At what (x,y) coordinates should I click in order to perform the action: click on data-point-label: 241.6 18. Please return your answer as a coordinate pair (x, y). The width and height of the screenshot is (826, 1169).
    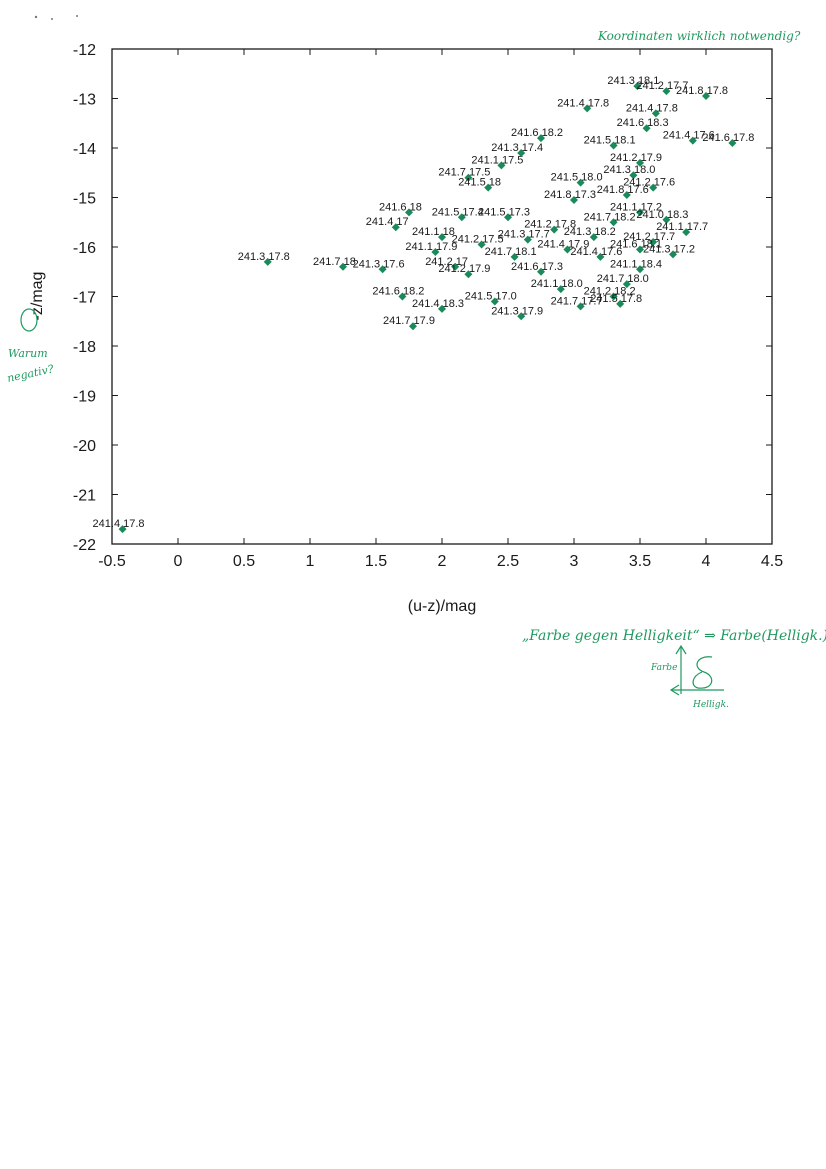
    Looking at the image, I should click on (400, 207).